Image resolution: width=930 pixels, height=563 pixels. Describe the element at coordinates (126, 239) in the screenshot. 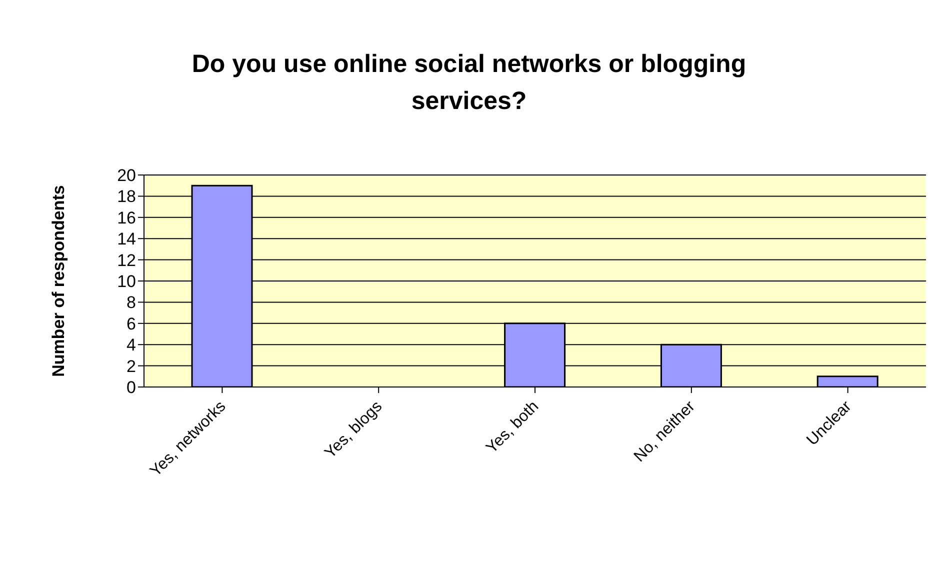

I see `y-tick-label: 14` at that location.